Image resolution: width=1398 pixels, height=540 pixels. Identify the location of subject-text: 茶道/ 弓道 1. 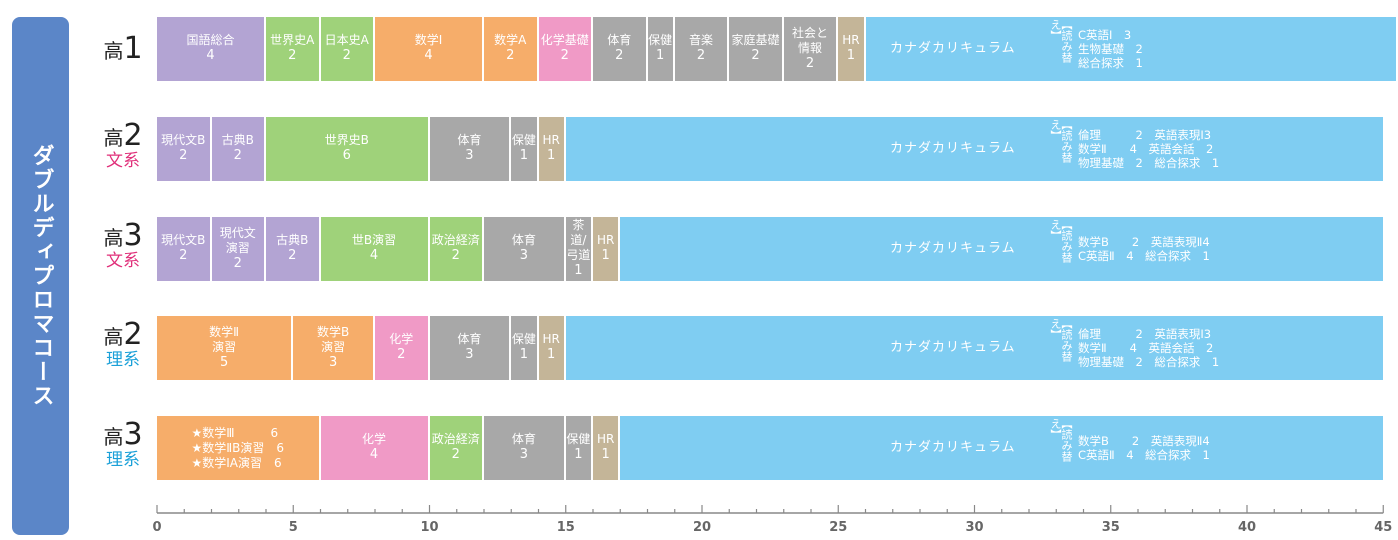
(578, 248).